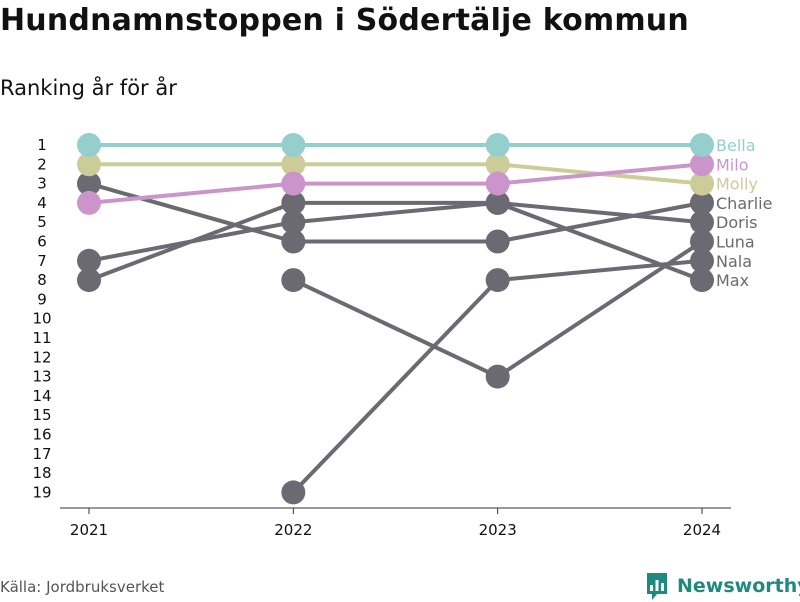  Describe the element at coordinates (82, 587) in the screenshot. I see `source-note: Källa: Jordbruksverket` at that location.